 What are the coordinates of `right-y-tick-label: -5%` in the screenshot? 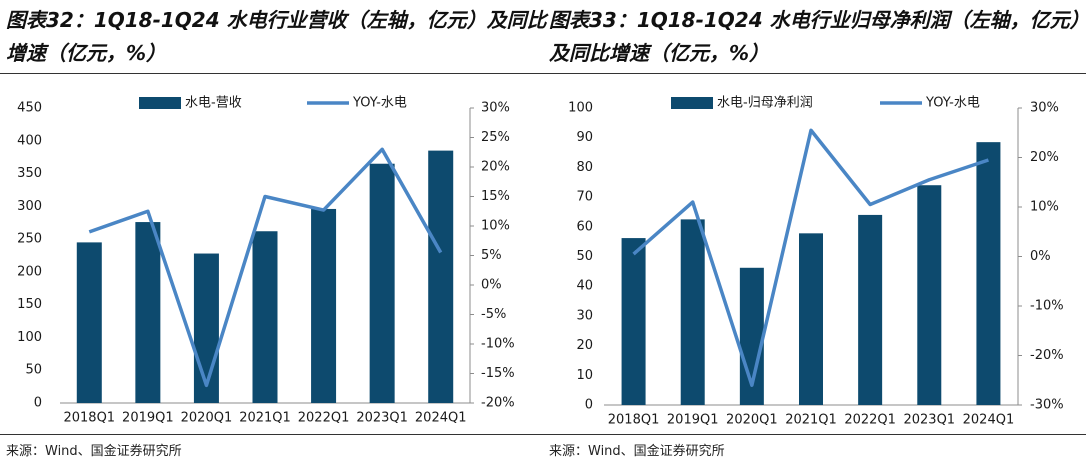 It's located at (493, 314).